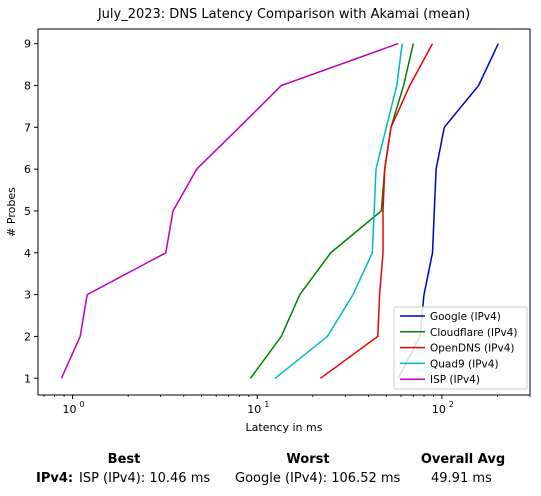 The width and height of the screenshot is (541, 496). What do you see at coordinates (82, 404) in the screenshot?
I see `x-tick-exponent: 0` at bounding box center [82, 404].